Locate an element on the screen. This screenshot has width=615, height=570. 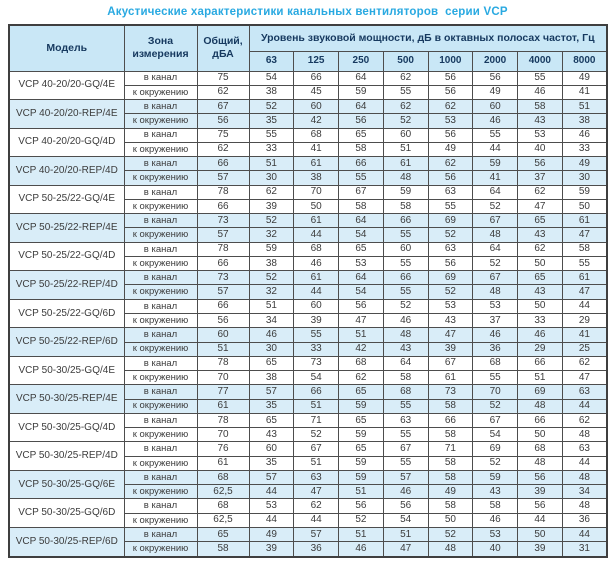
table-row: к окружению 70 38 54 62 58 61 55 51 47 is located at coordinates (308, 378).